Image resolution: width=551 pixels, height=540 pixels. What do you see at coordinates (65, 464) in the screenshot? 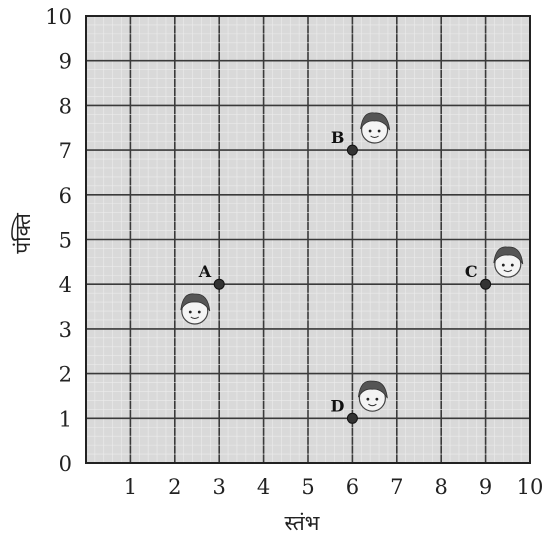
I see `y-tick-label: 0` at bounding box center [65, 464].